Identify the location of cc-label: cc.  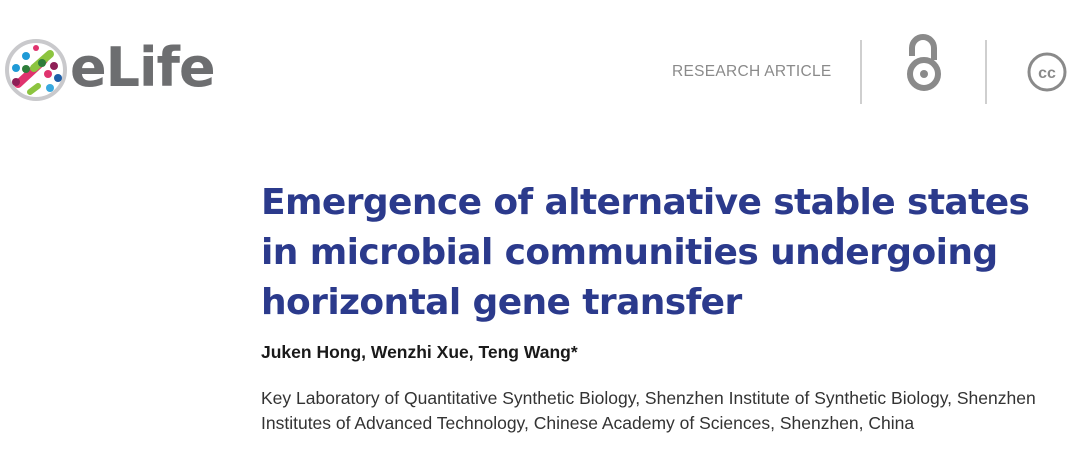
(1047, 73).